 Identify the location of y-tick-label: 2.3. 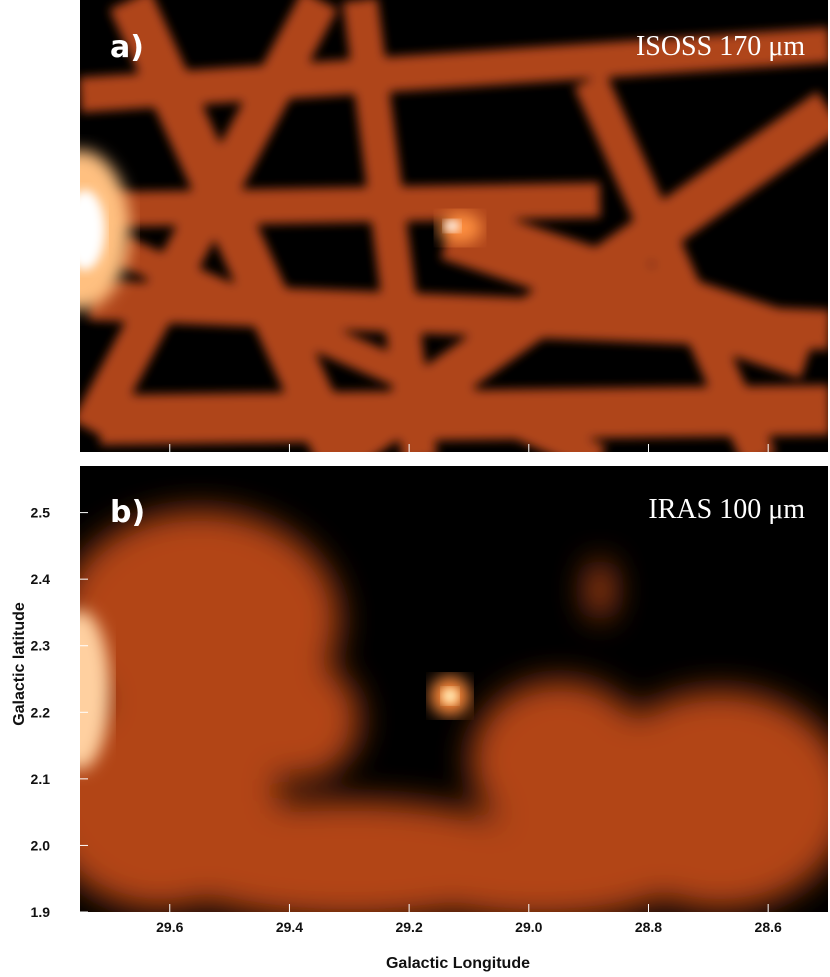
(41, 646).